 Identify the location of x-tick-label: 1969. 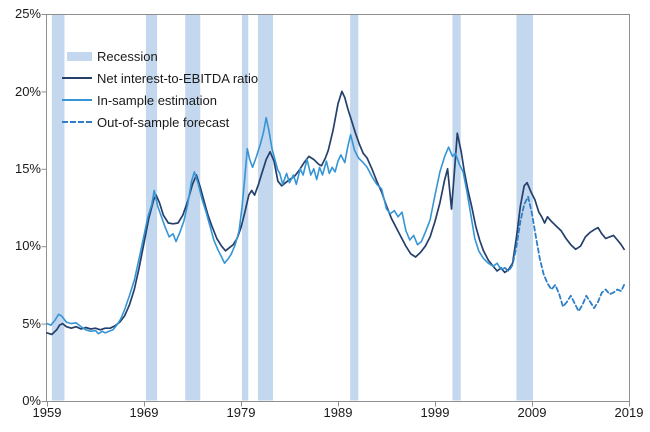
(144, 412).